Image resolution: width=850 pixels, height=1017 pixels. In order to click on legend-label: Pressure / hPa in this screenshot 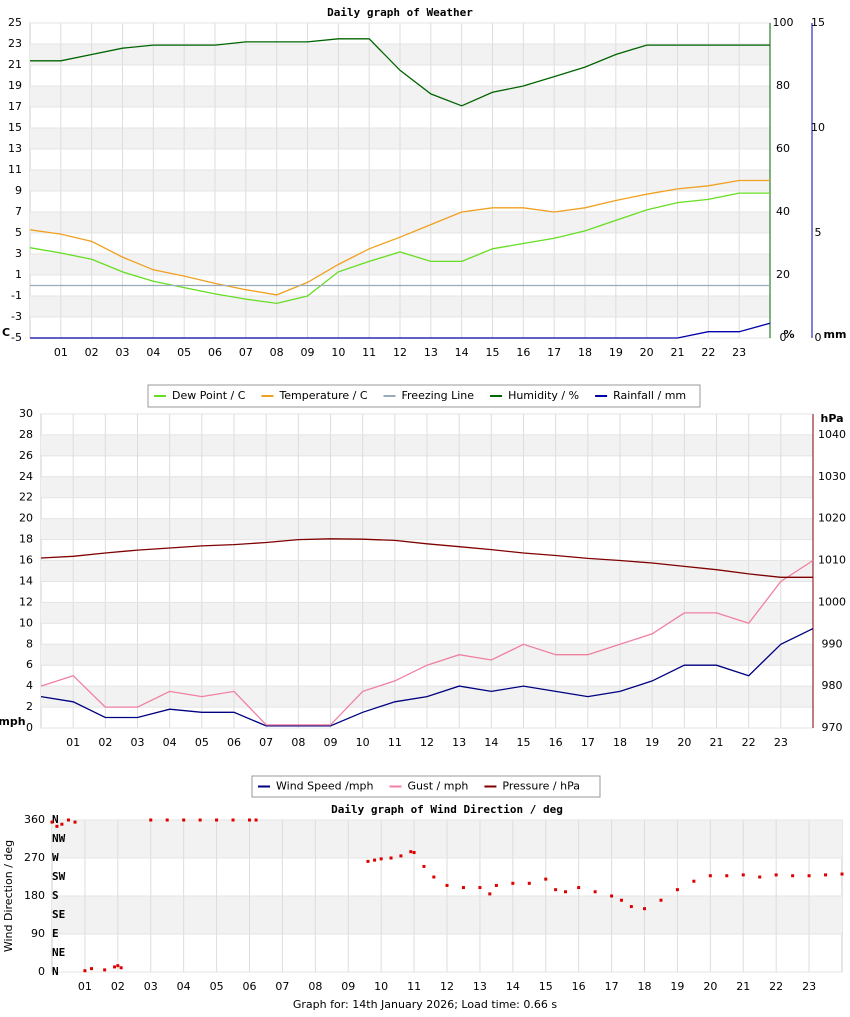, I will do `click(541, 786)`.